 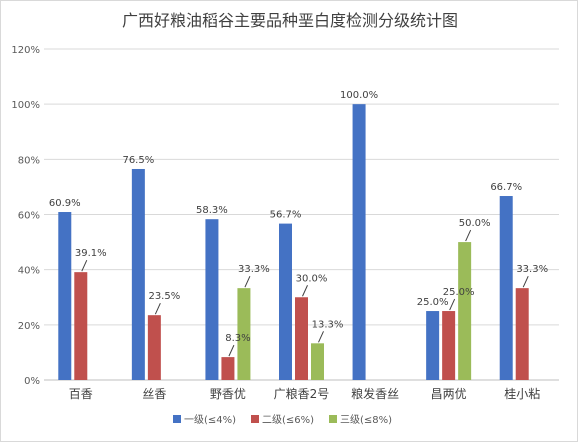 What do you see at coordinates (81, 394) in the screenshot?
I see `x-tick-label: 百香` at bounding box center [81, 394].